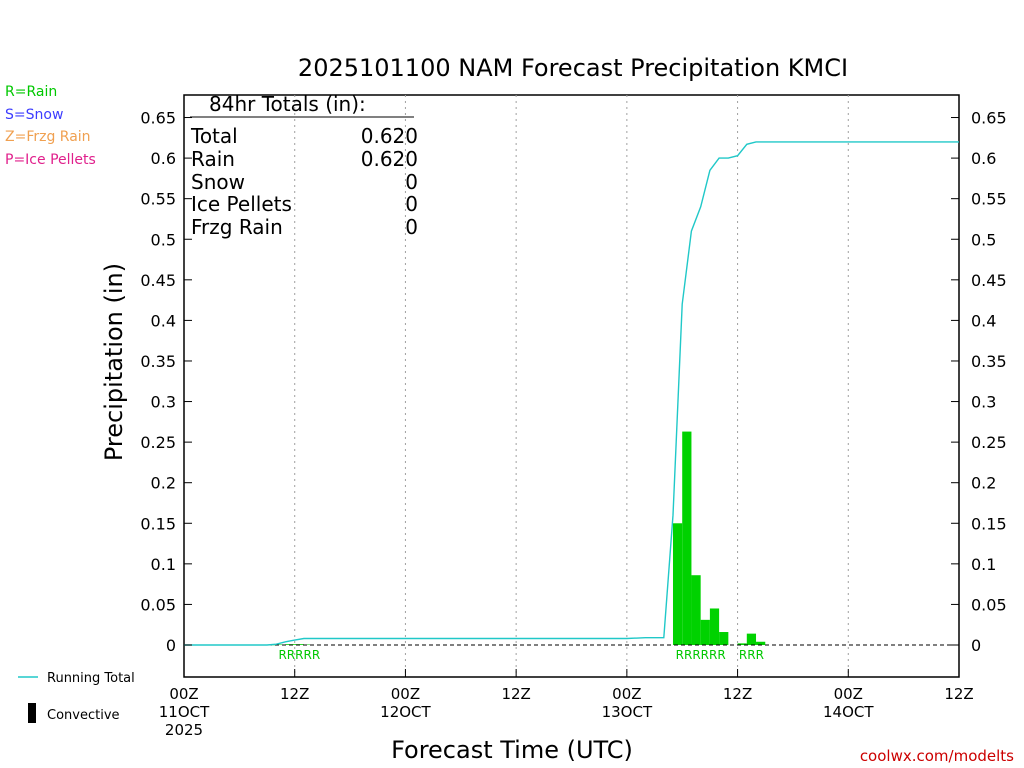 The width and height of the screenshot is (1024, 768). What do you see at coordinates (163, 158) in the screenshot?
I see `y-tick-label-left-12: 0.6` at bounding box center [163, 158].